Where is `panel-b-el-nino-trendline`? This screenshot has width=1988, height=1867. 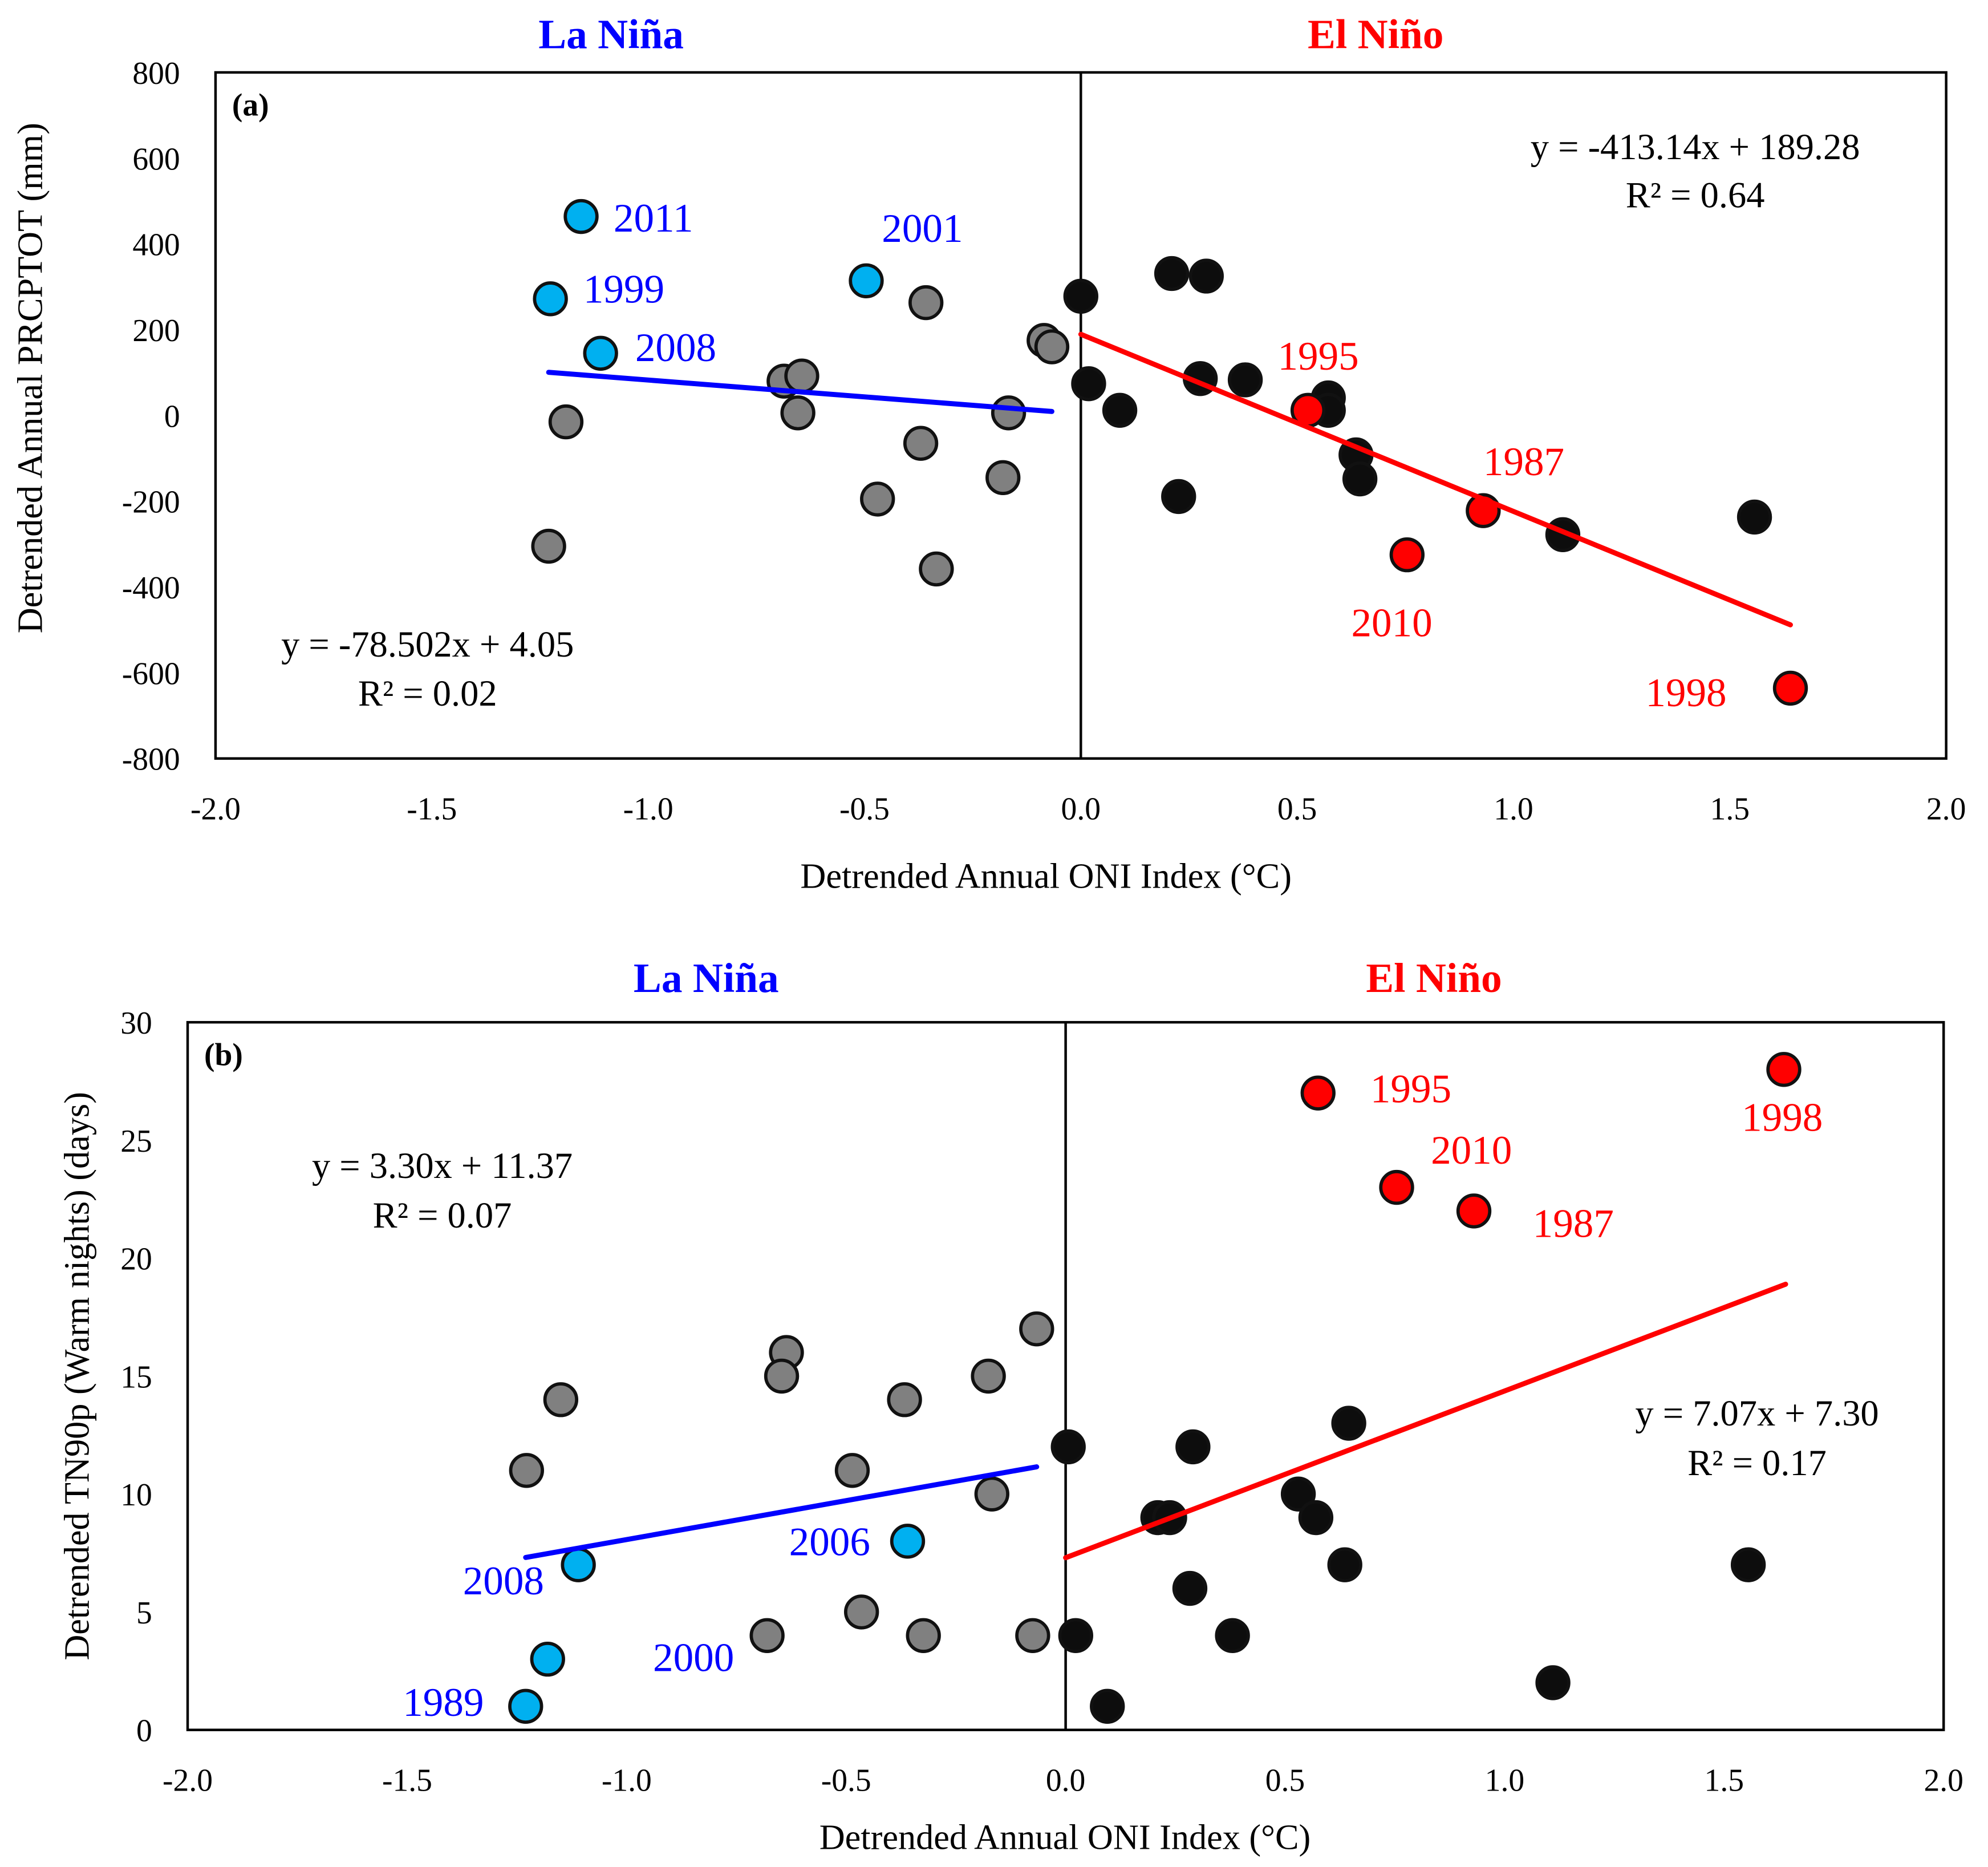
panel-b-el-nino-trendline is located at coordinates (1426, 1421).